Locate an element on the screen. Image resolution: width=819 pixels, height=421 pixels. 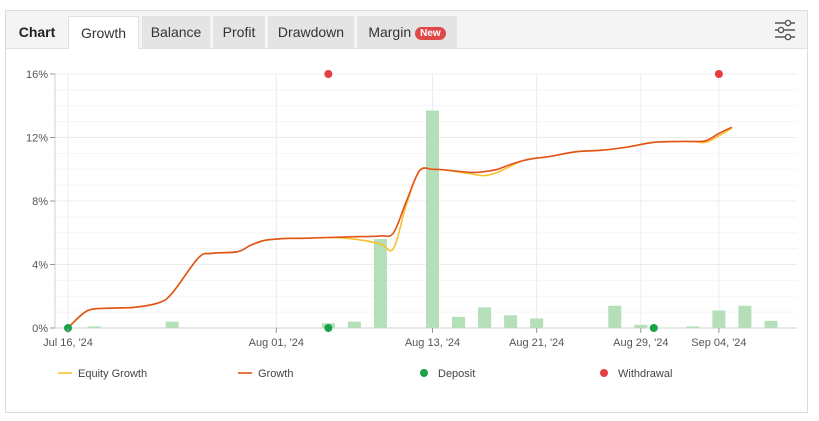
tab-drawdown: Drawdown is located at coordinates (311, 32).